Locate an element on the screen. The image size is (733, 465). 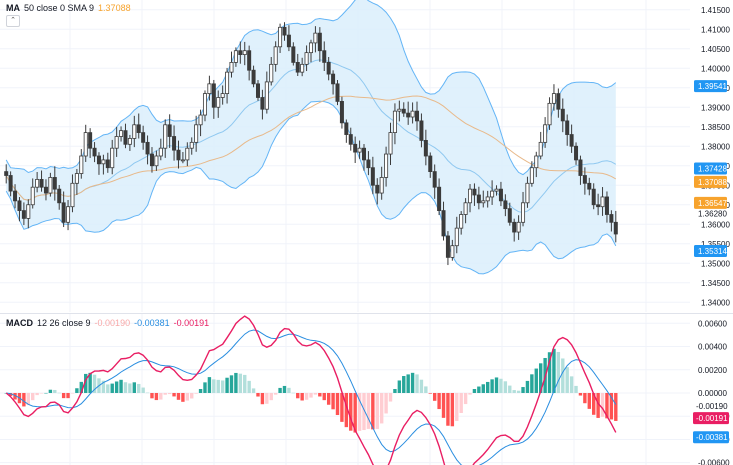
macd-value-label: -0.00191 is located at coordinates (711, 418).